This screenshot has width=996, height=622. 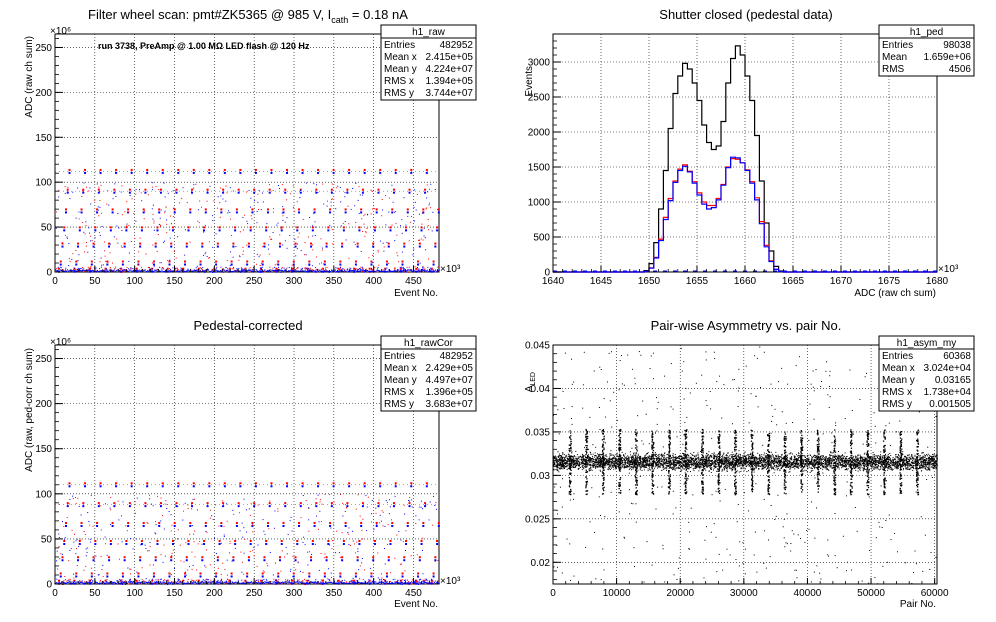 I want to click on raw-point-red, so click(x=299, y=209).